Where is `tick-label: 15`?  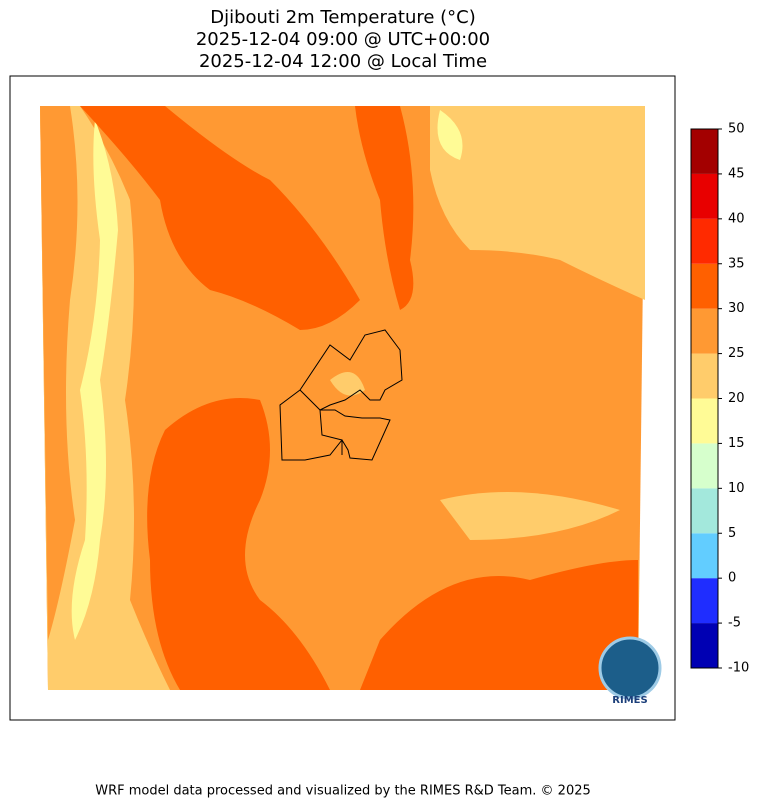
tick-label: 15 is located at coordinates (736, 443).